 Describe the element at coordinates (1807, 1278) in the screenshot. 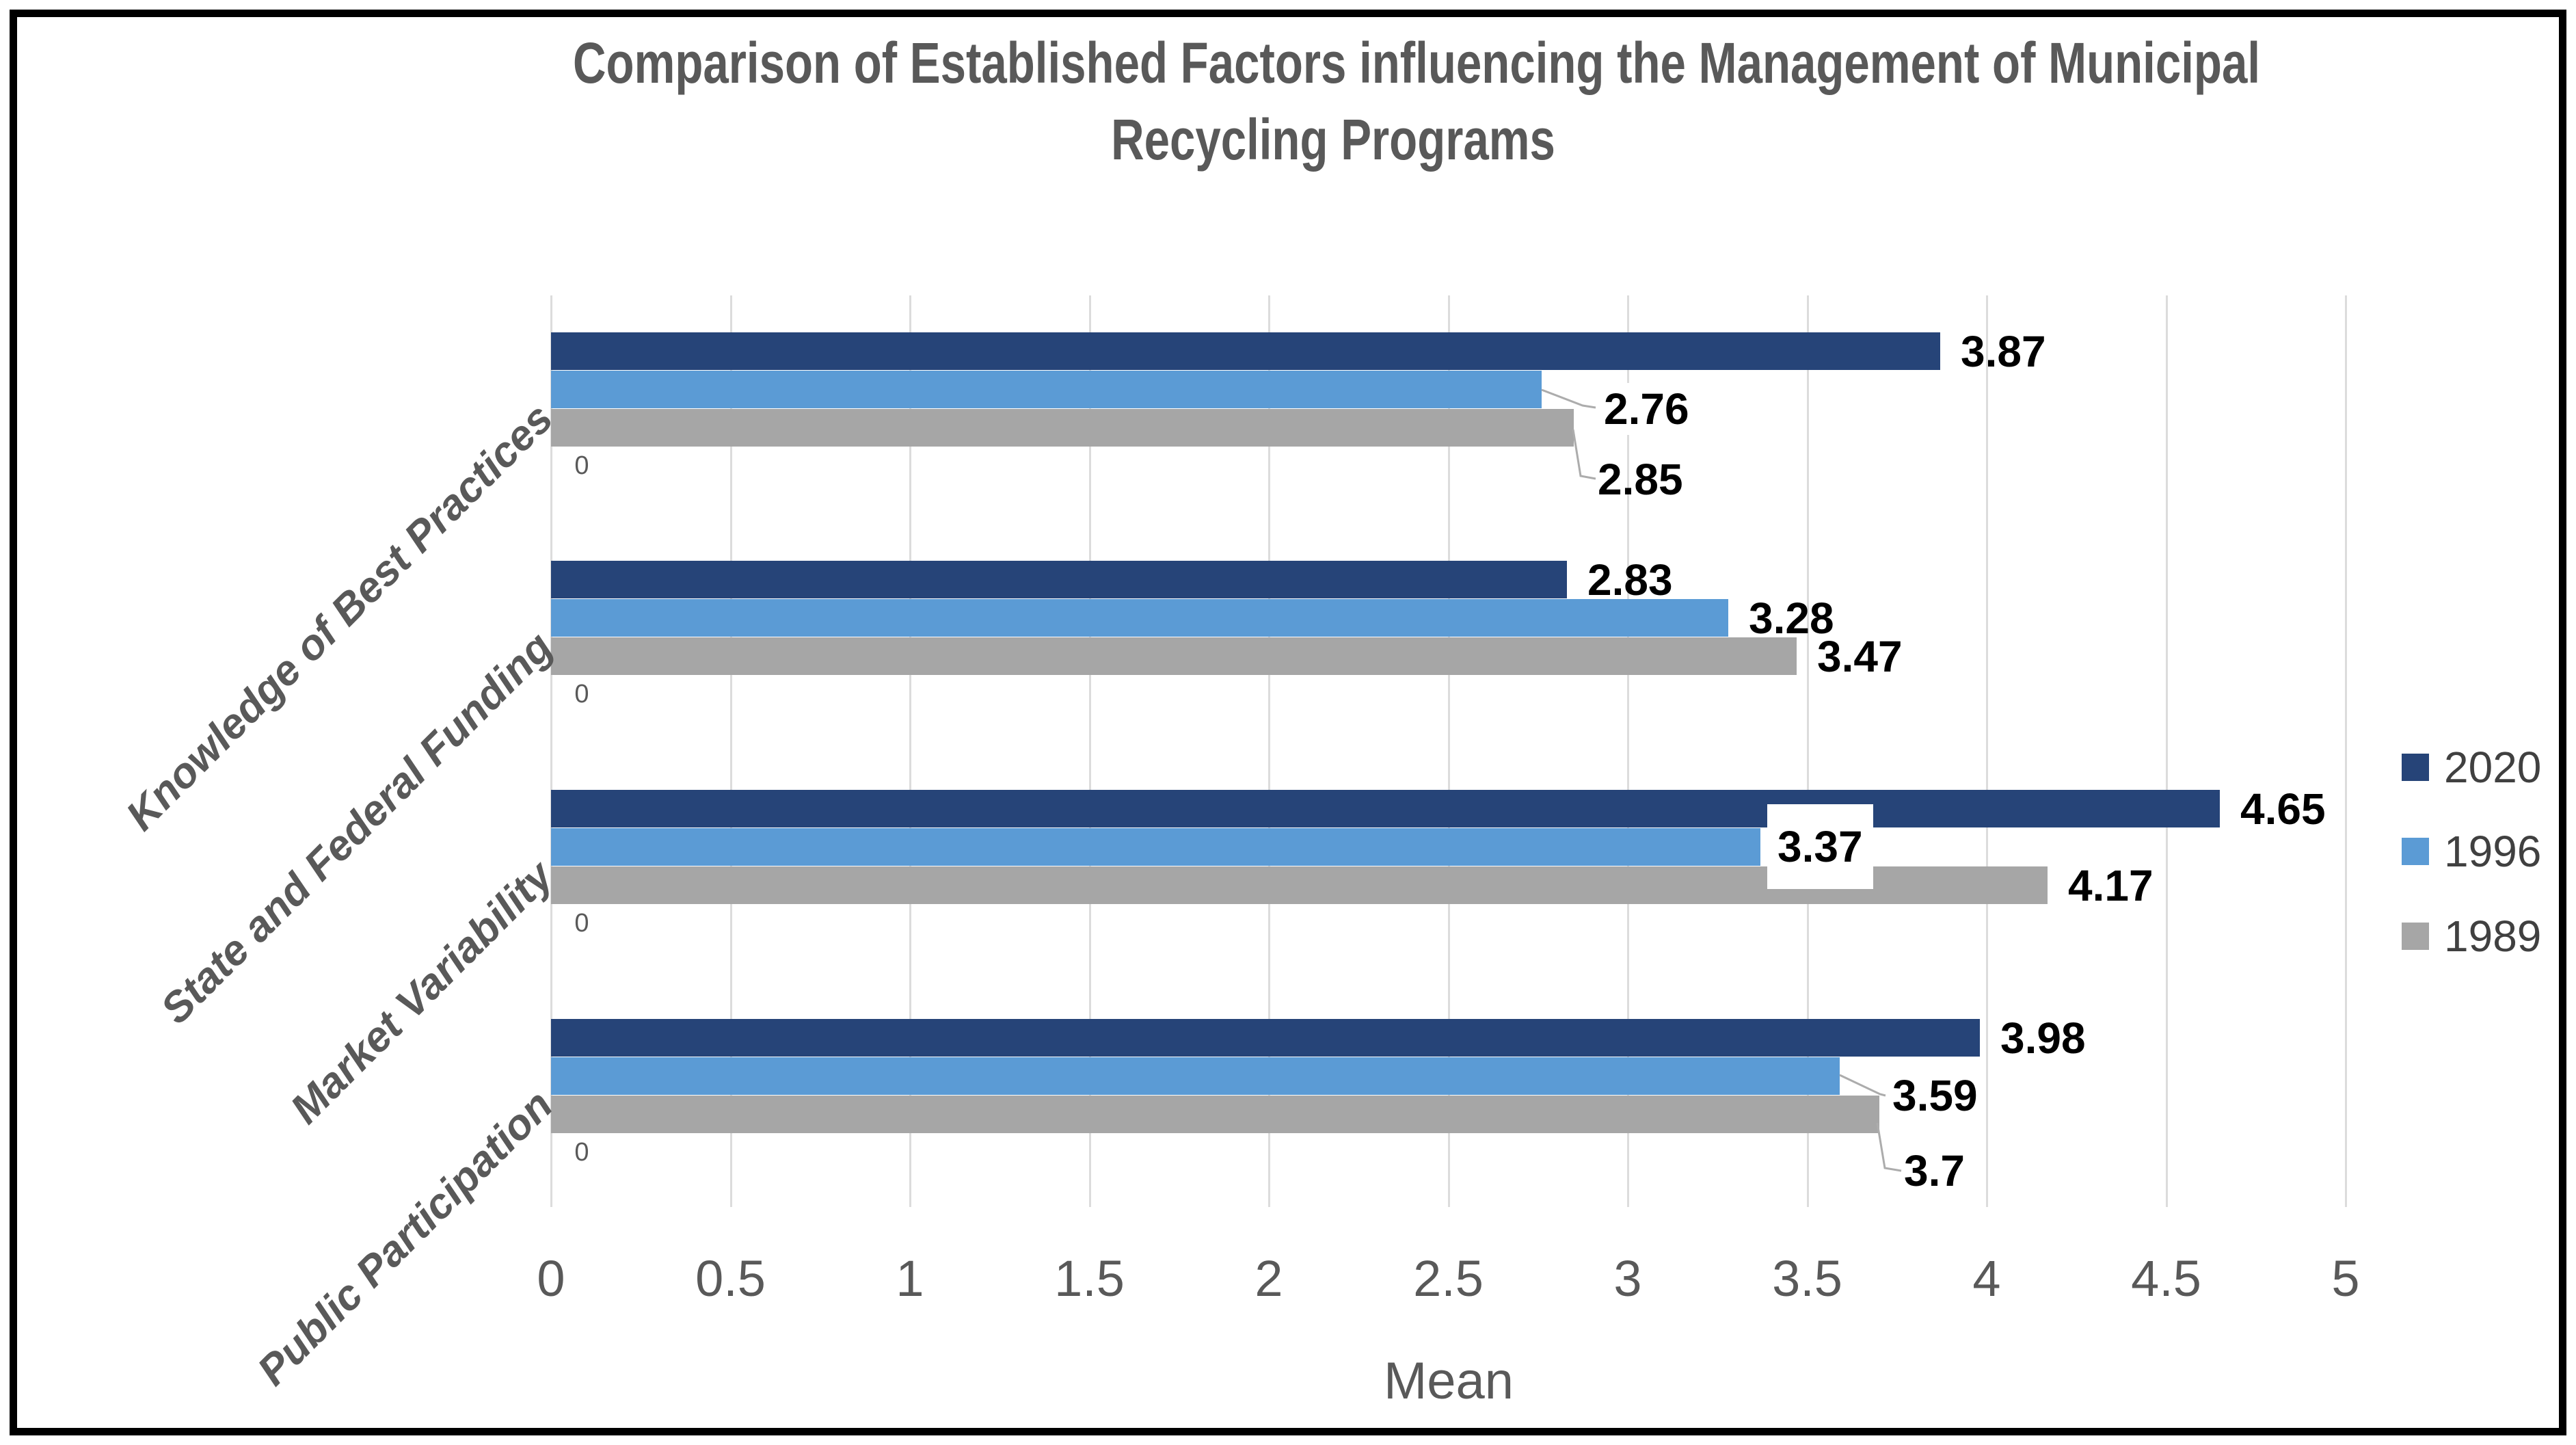

I see `x-tick-label: 3.5` at that location.